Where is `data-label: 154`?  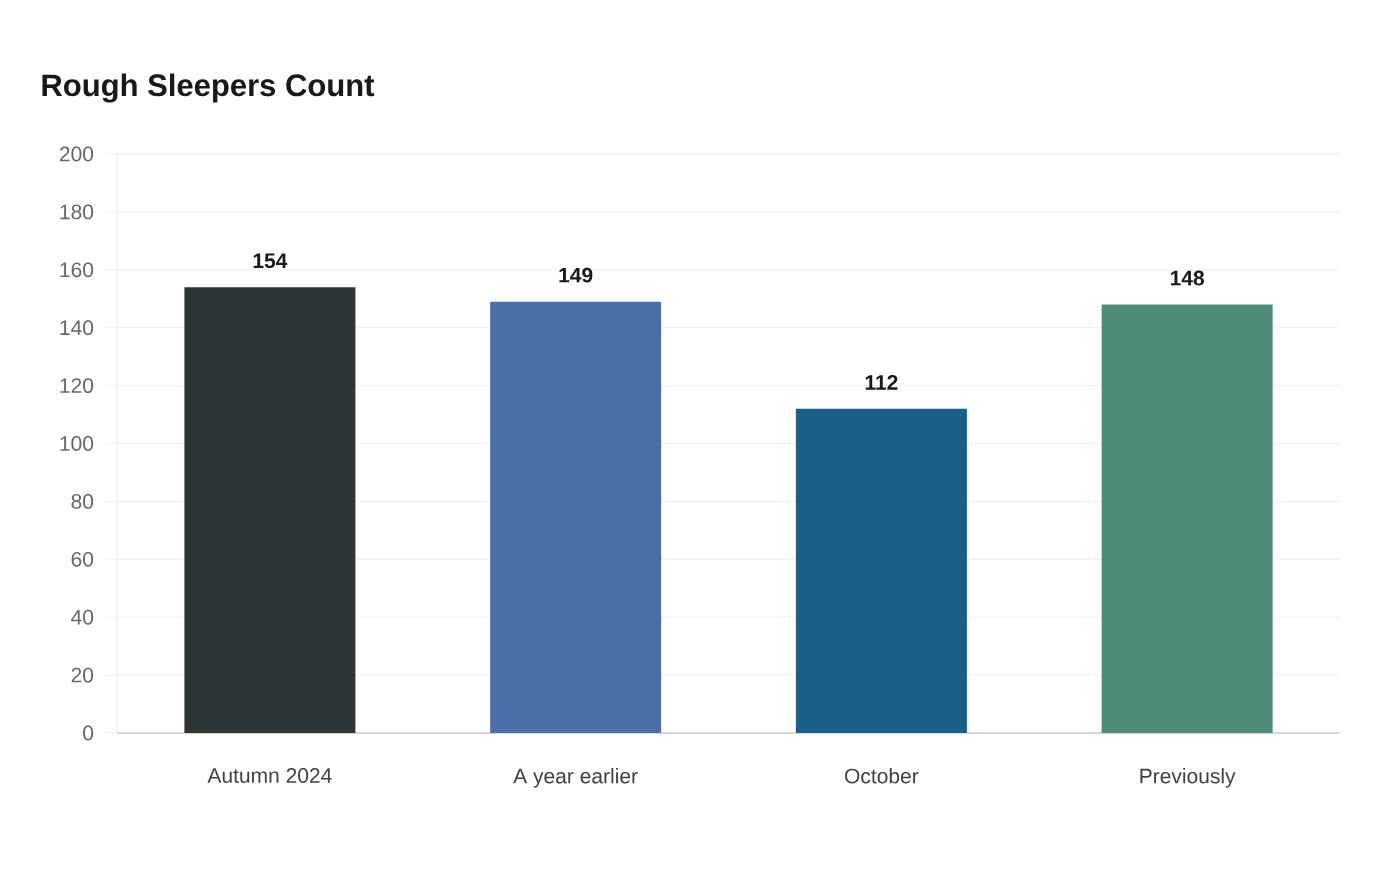 data-label: 154 is located at coordinates (270, 261).